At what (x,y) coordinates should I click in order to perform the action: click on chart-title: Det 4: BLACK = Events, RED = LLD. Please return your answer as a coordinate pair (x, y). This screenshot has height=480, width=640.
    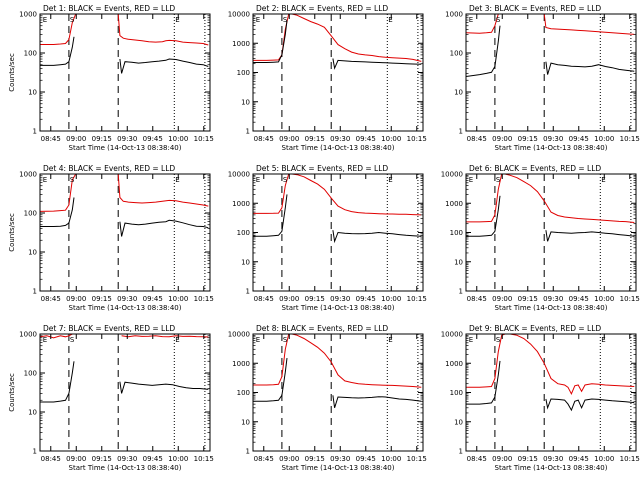
    Looking at the image, I should click on (109, 168).